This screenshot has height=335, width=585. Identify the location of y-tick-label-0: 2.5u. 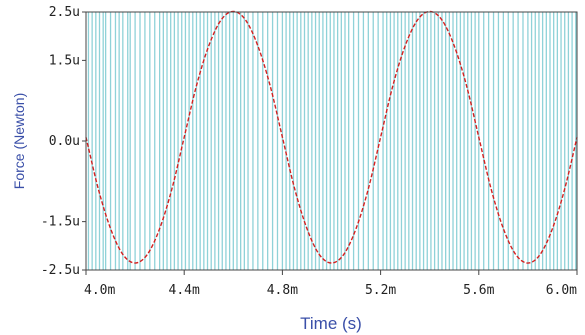
(64, 12).